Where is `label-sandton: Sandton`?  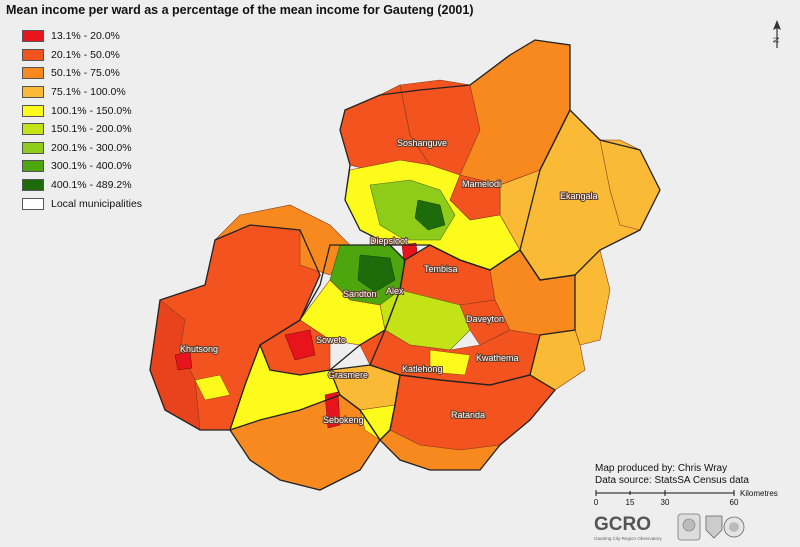 label-sandton: Sandton is located at coordinates (360, 294).